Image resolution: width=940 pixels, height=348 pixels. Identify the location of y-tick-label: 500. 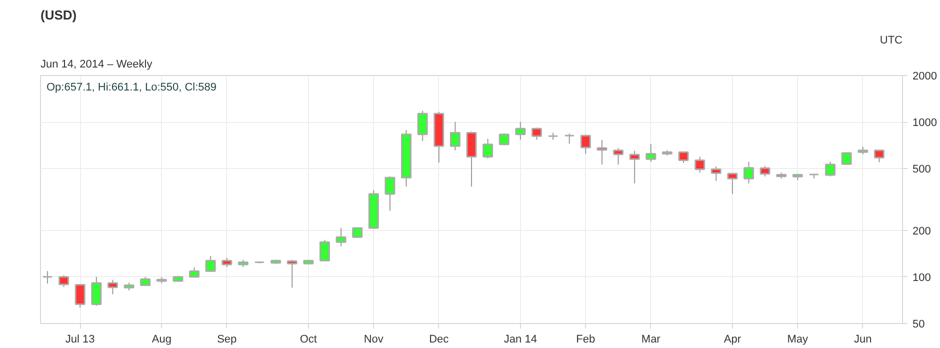
(921, 170).